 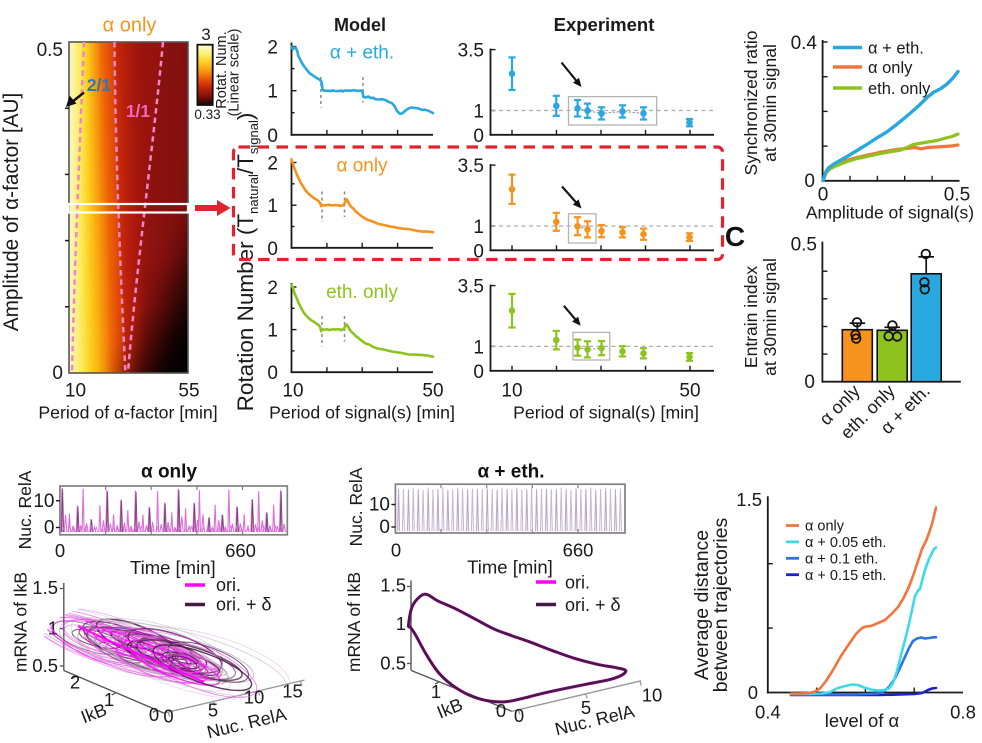 What do you see at coordinates (247, 262) in the screenshot?
I see `svg-text:Rotation Number (Tnatural/Tsig: Rotation Number (Tnatural/Tsignal)` at bounding box center [247, 262].